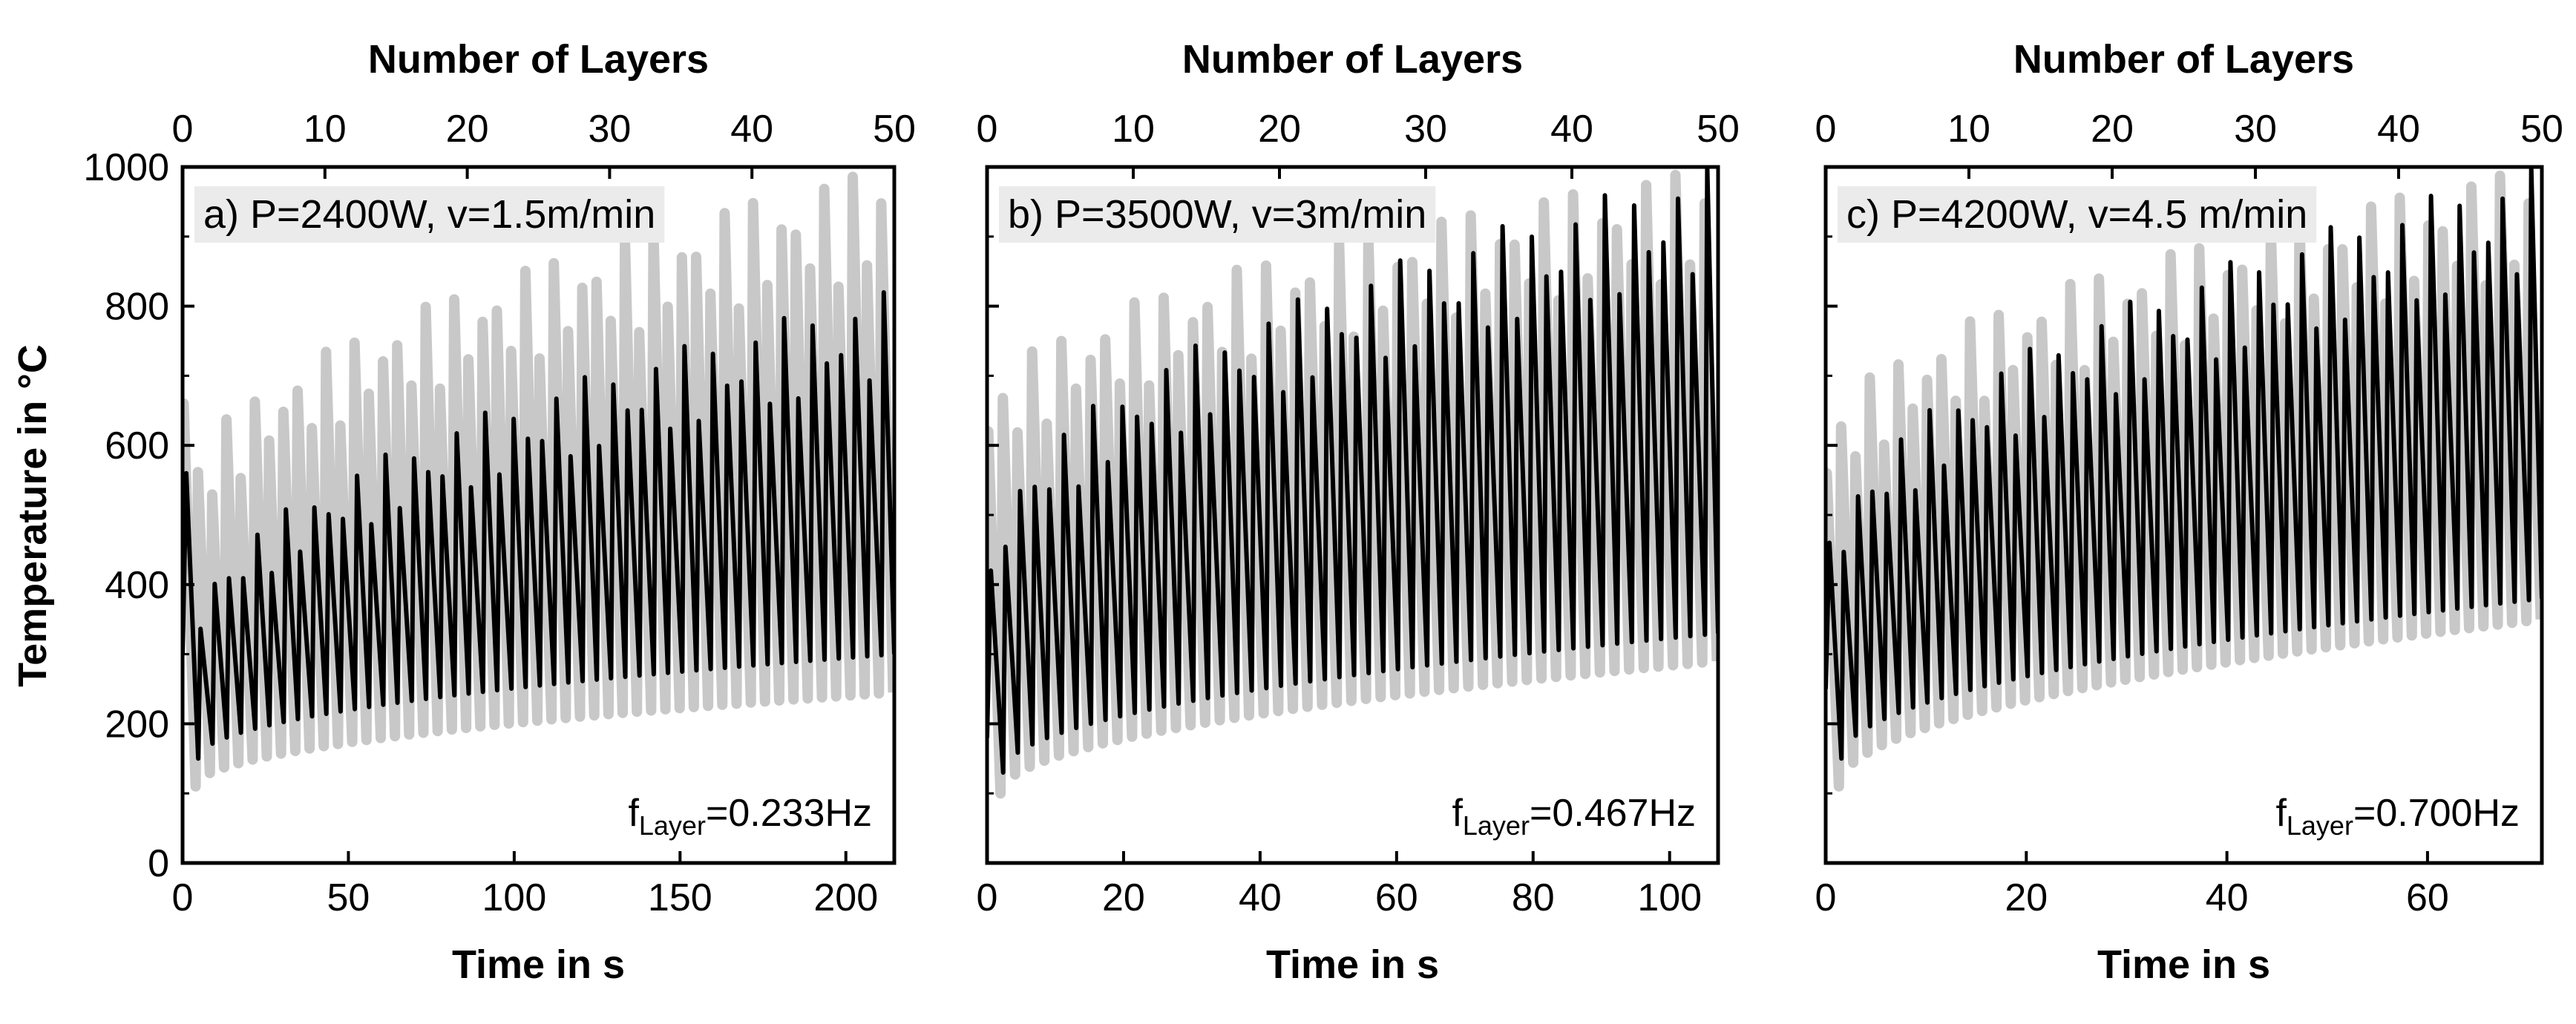  What do you see at coordinates (2397, 816) in the screenshot?
I see `frequency-label: fLayer=0.700Hz` at bounding box center [2397, 816].